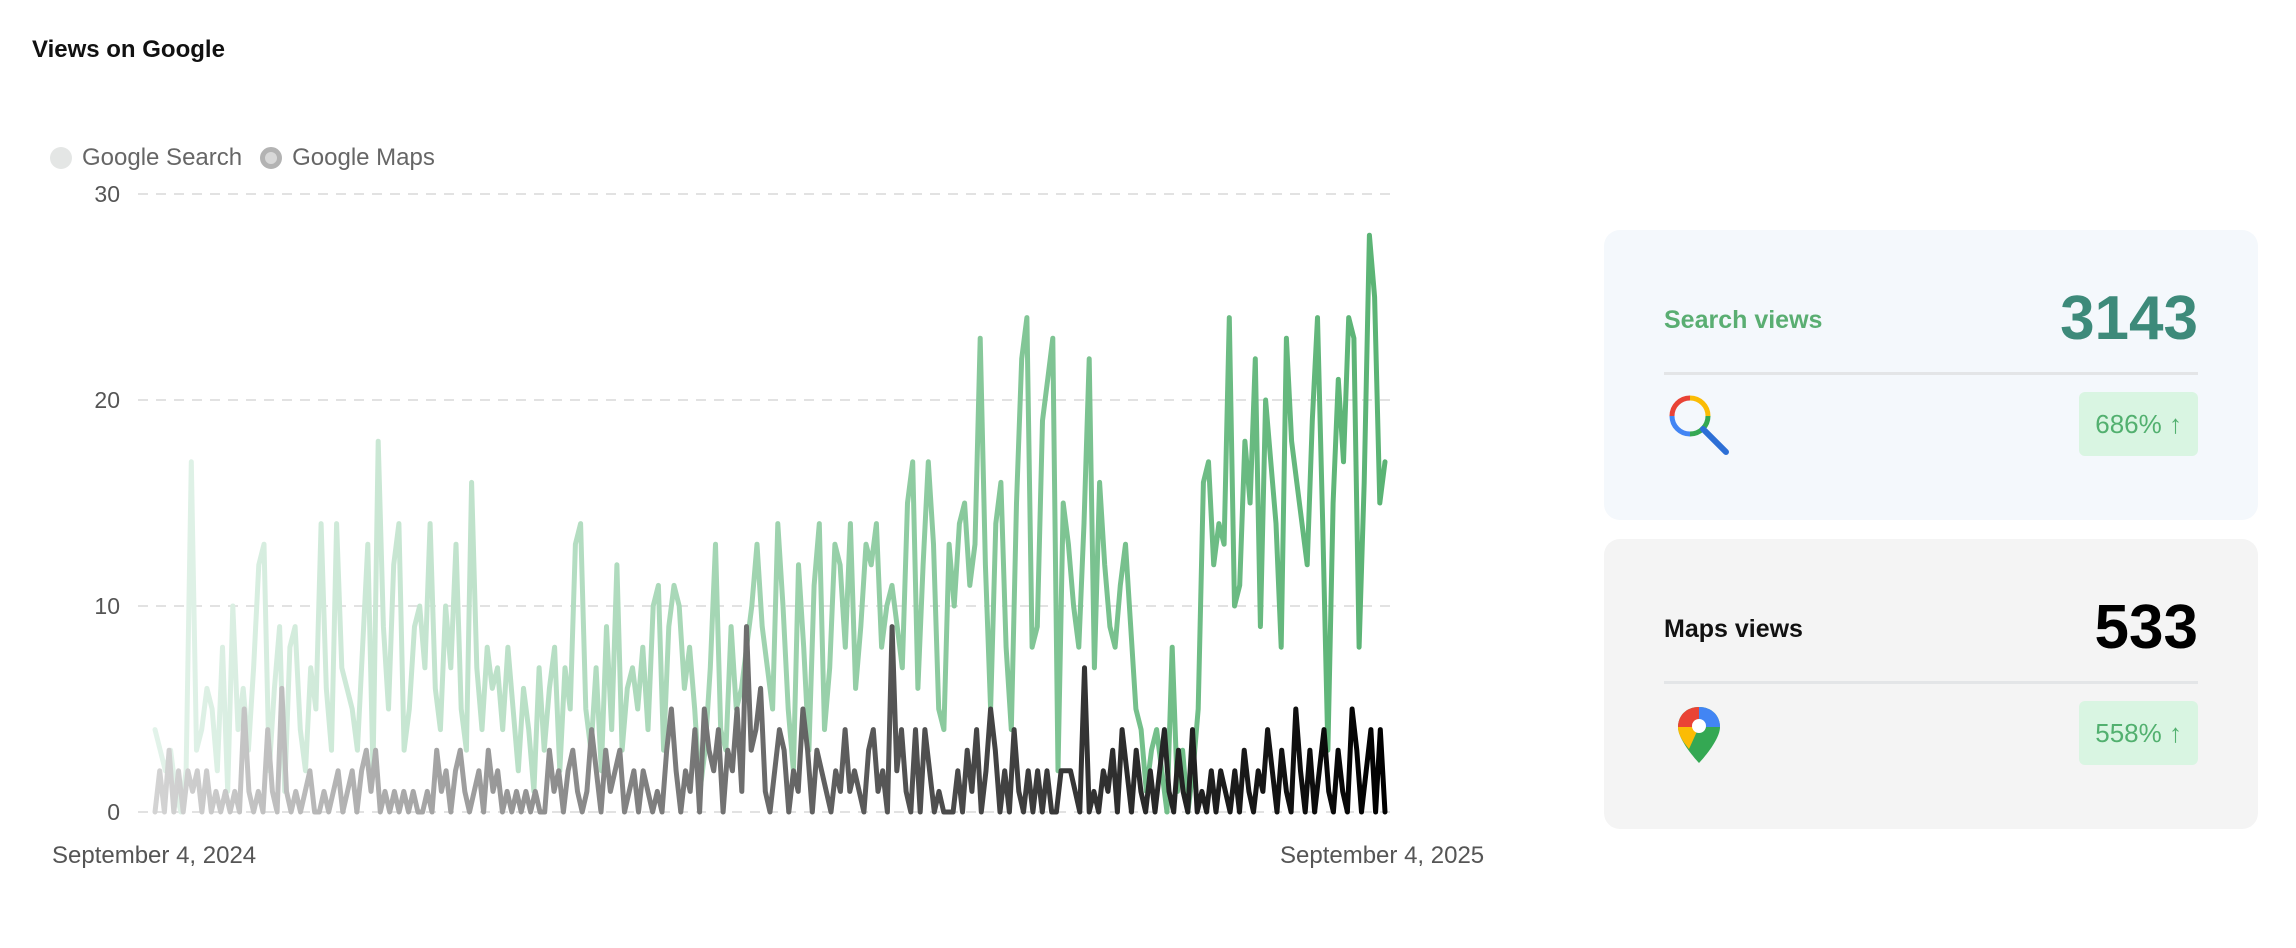 This screenshot has width=2296, height=948. I want to click on page-title: Views on Google, so click(128, 49).